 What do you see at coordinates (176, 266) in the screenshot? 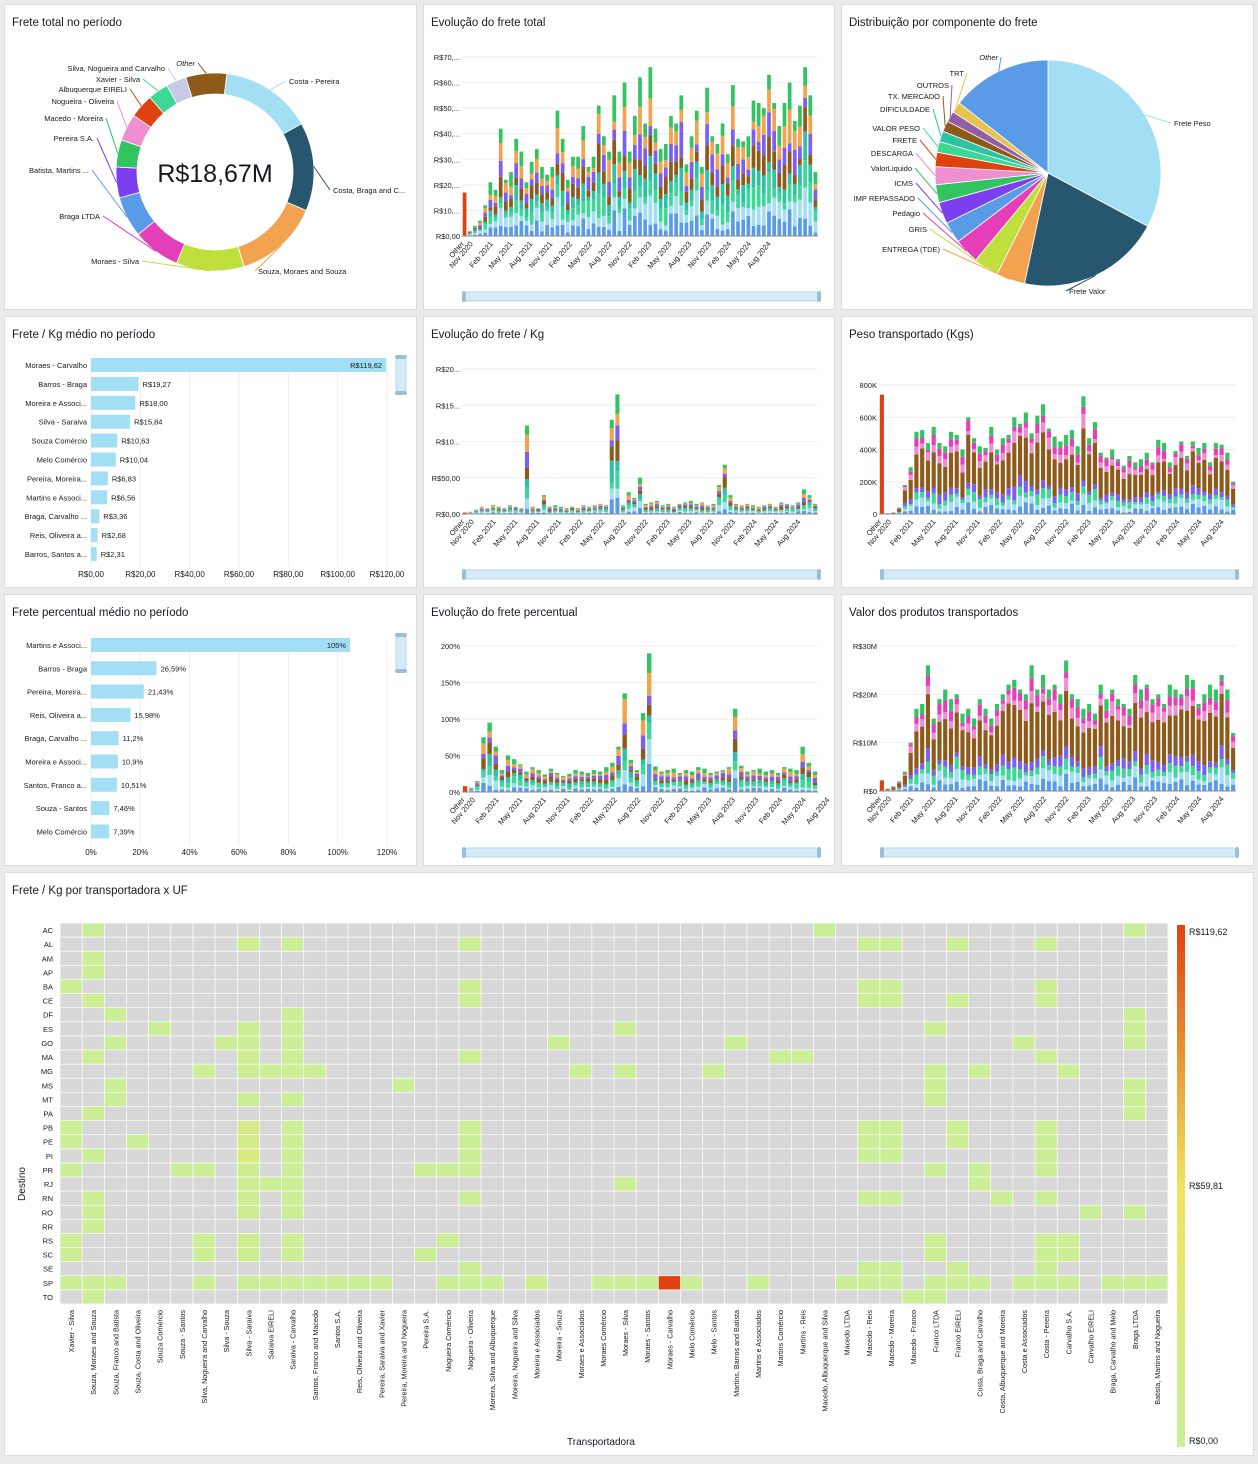
I see `leader-line` at bounding box center [176, 266].